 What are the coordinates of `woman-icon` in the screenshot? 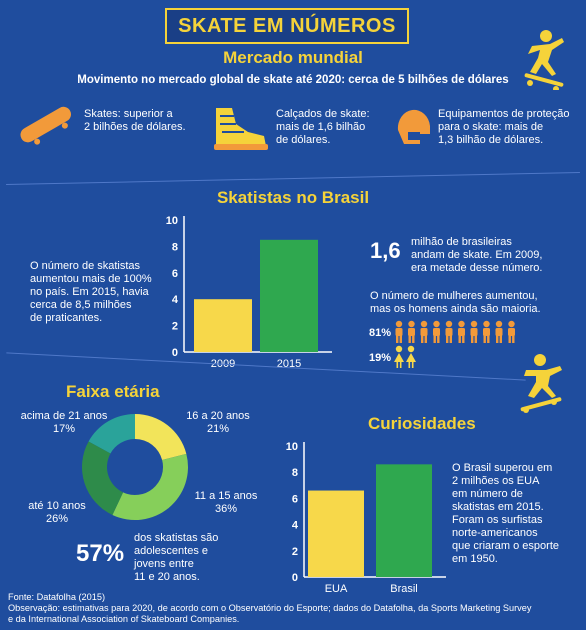 It's located at (399, 356).